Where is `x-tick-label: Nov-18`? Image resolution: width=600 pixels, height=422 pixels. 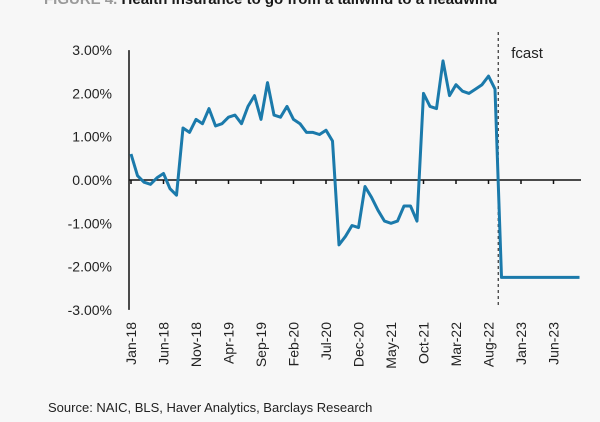 x-tick-label: Nov-18 is located at coordinates (196, 344).